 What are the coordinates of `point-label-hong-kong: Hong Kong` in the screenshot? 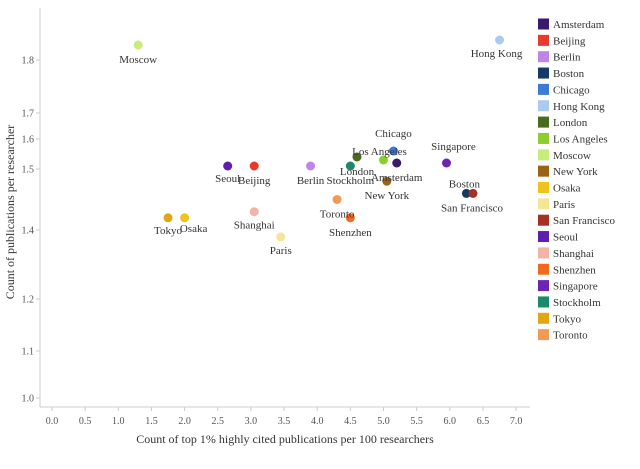 It's located at (497, 54).